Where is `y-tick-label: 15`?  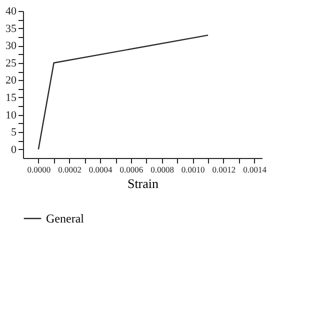
y-tick-label: 15 is located at coordinates (11, 98).